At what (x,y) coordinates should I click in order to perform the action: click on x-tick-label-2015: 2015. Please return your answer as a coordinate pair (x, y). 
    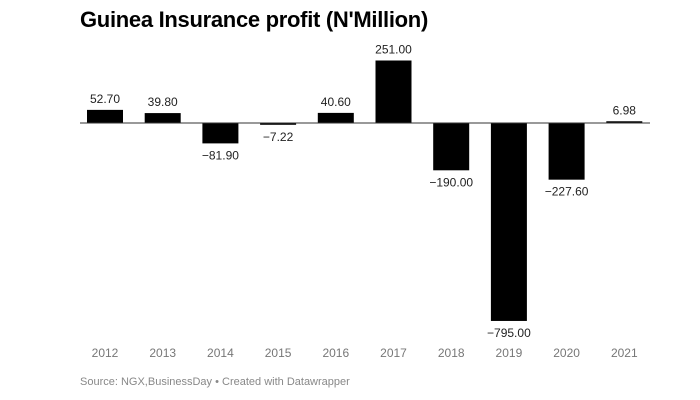
    Looking at the image, I should click on (278, 353).